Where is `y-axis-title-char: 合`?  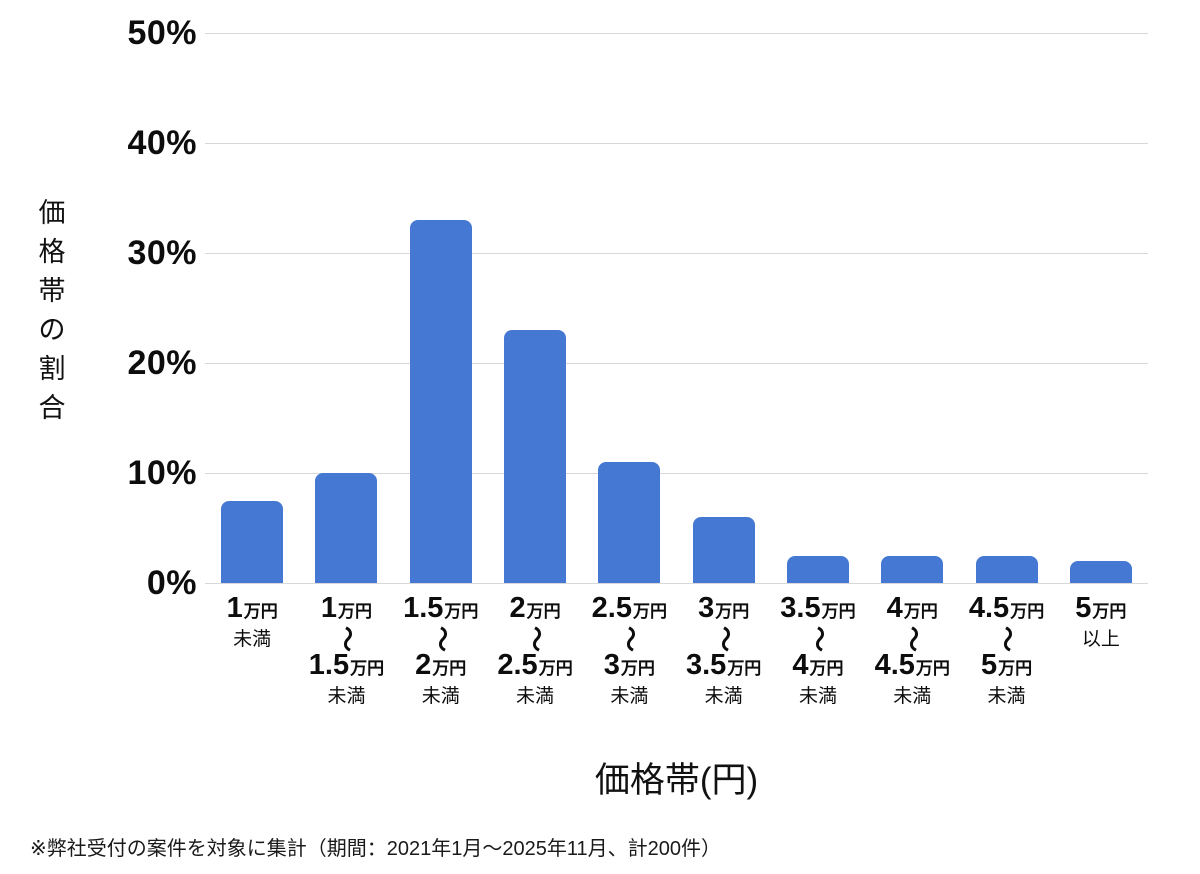
y-axis-title-char: 合 is located at coordinates (52, 408).